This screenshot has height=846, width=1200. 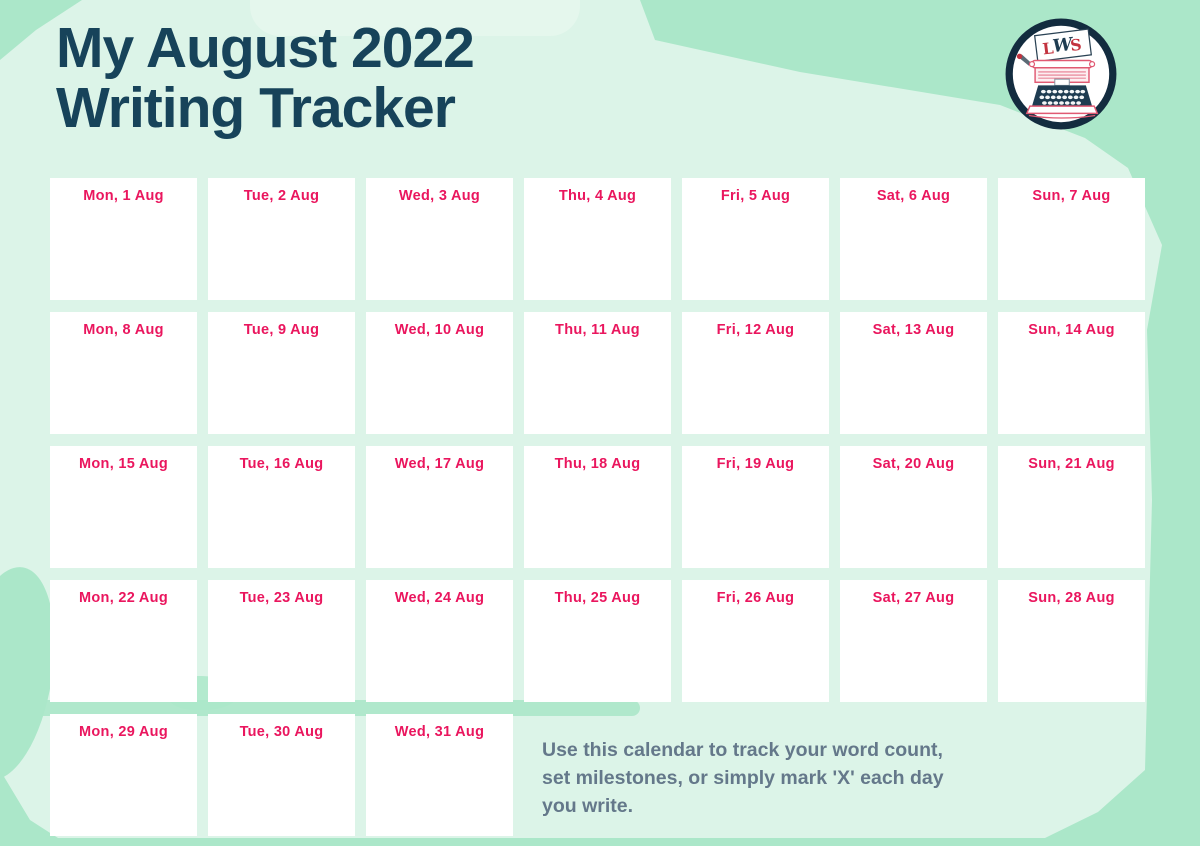 I want to click on day-label: Thu, 11 Aug, so click(x=597, y=330).